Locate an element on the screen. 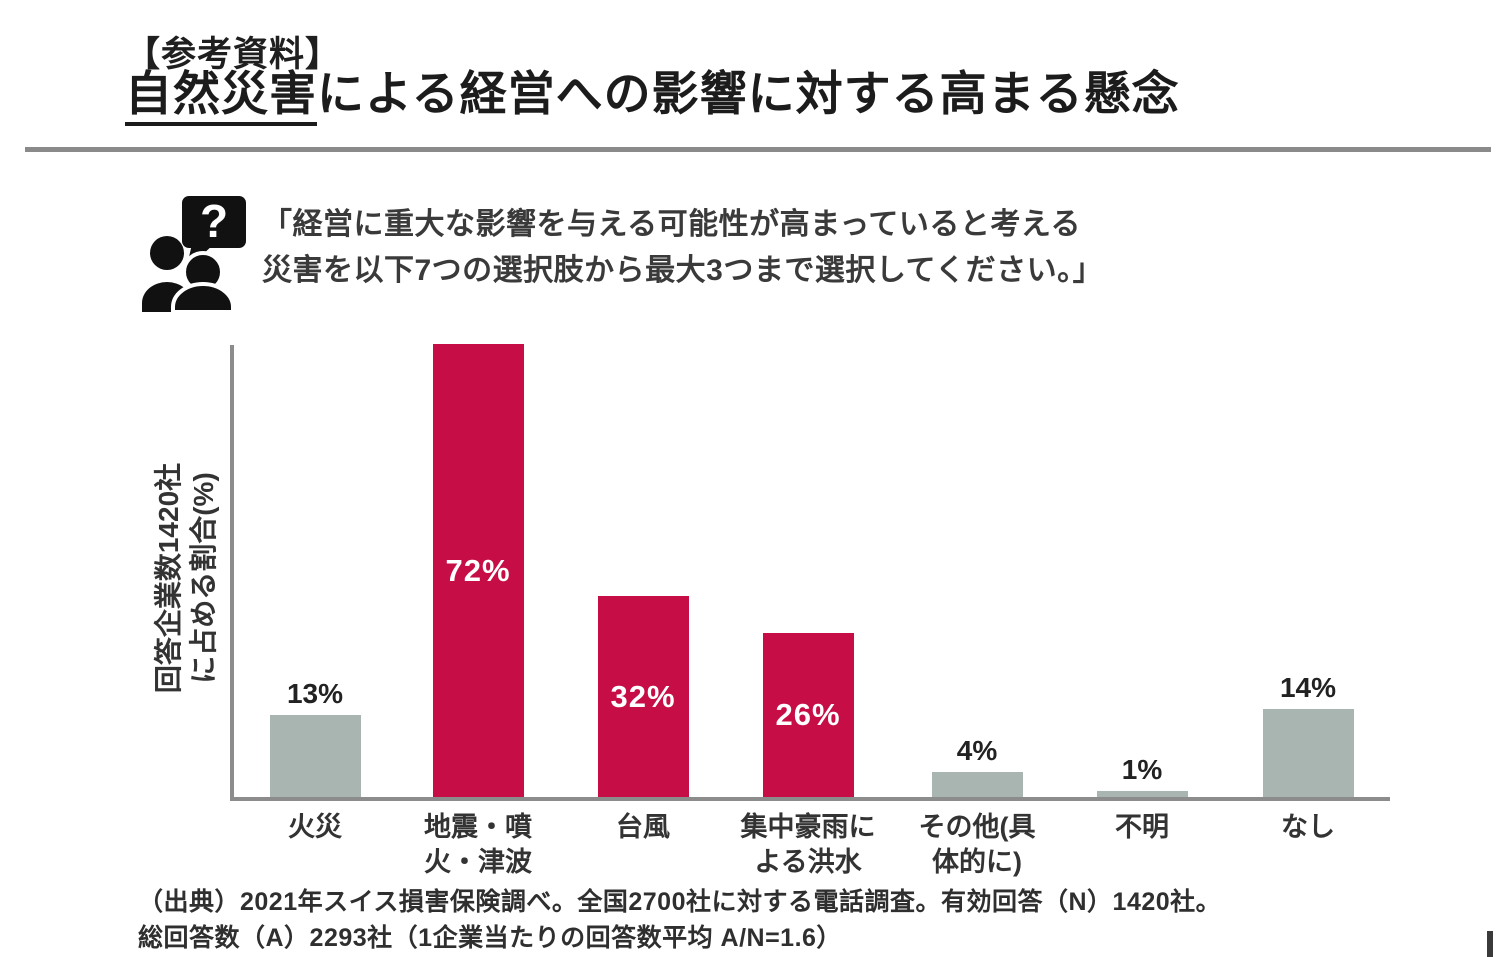 The width and height of the screenshot is (1500, 957). y-axis-label-line-2: に占める割合(%) is located at coordinates (203, 578).